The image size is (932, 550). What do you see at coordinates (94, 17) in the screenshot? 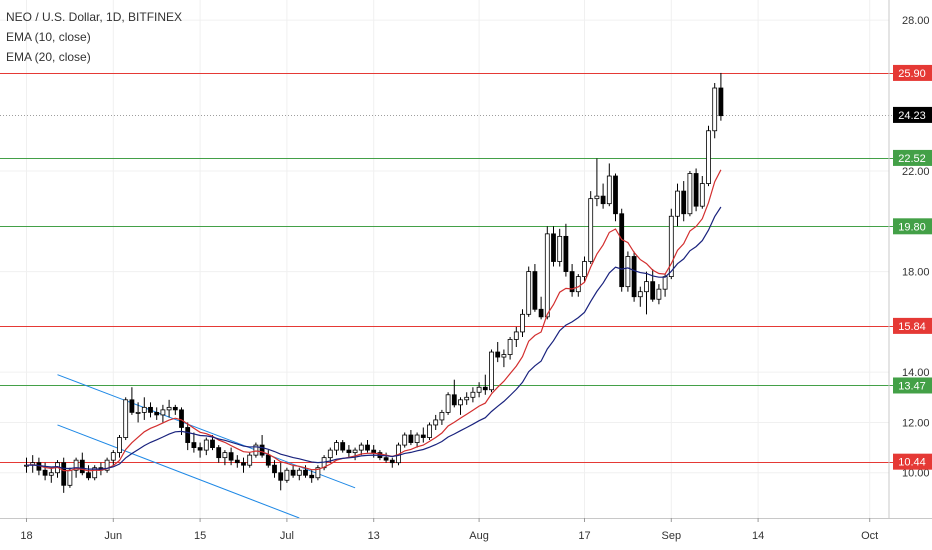
I see `symbol-title: NEO / U.S. Dollar, 1D, BITFINEX` at bounding box center [94, 17].